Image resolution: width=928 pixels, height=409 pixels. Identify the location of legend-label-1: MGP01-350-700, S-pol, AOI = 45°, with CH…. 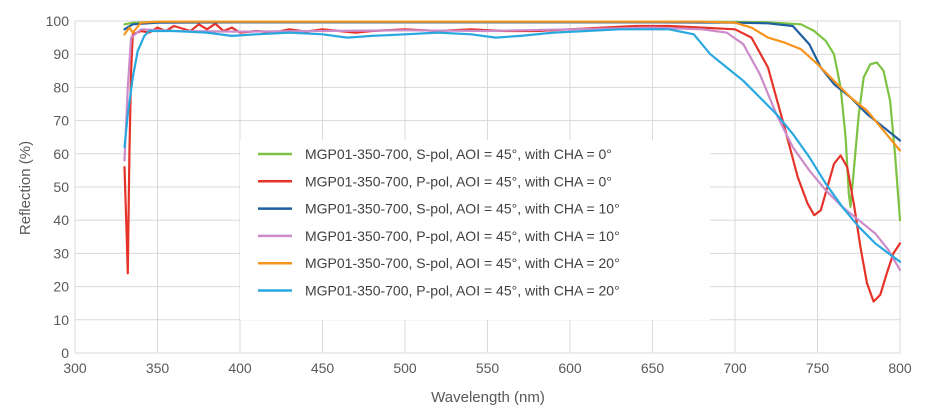
(458, 154).